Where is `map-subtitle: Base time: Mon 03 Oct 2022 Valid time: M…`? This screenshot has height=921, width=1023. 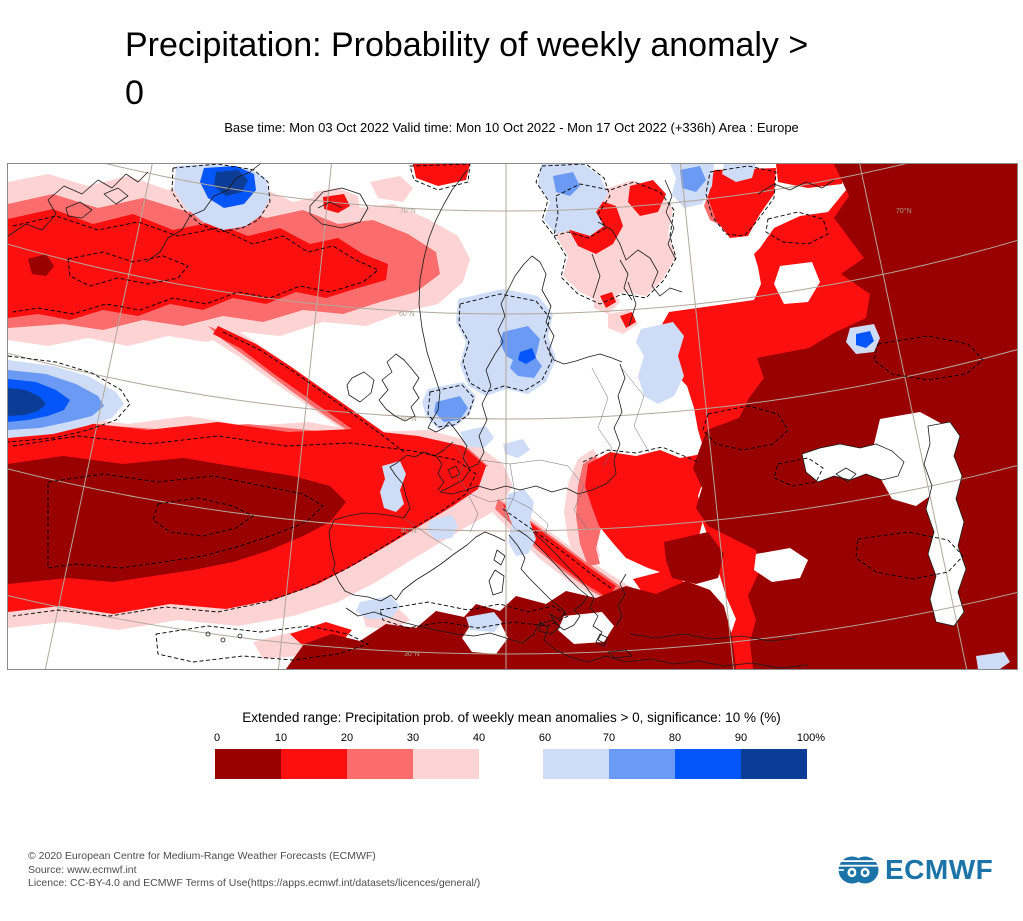 map-subtitle: Base time: Mon 03 Oct 2022 Valid time: M… is located at coordinates (511, 127).